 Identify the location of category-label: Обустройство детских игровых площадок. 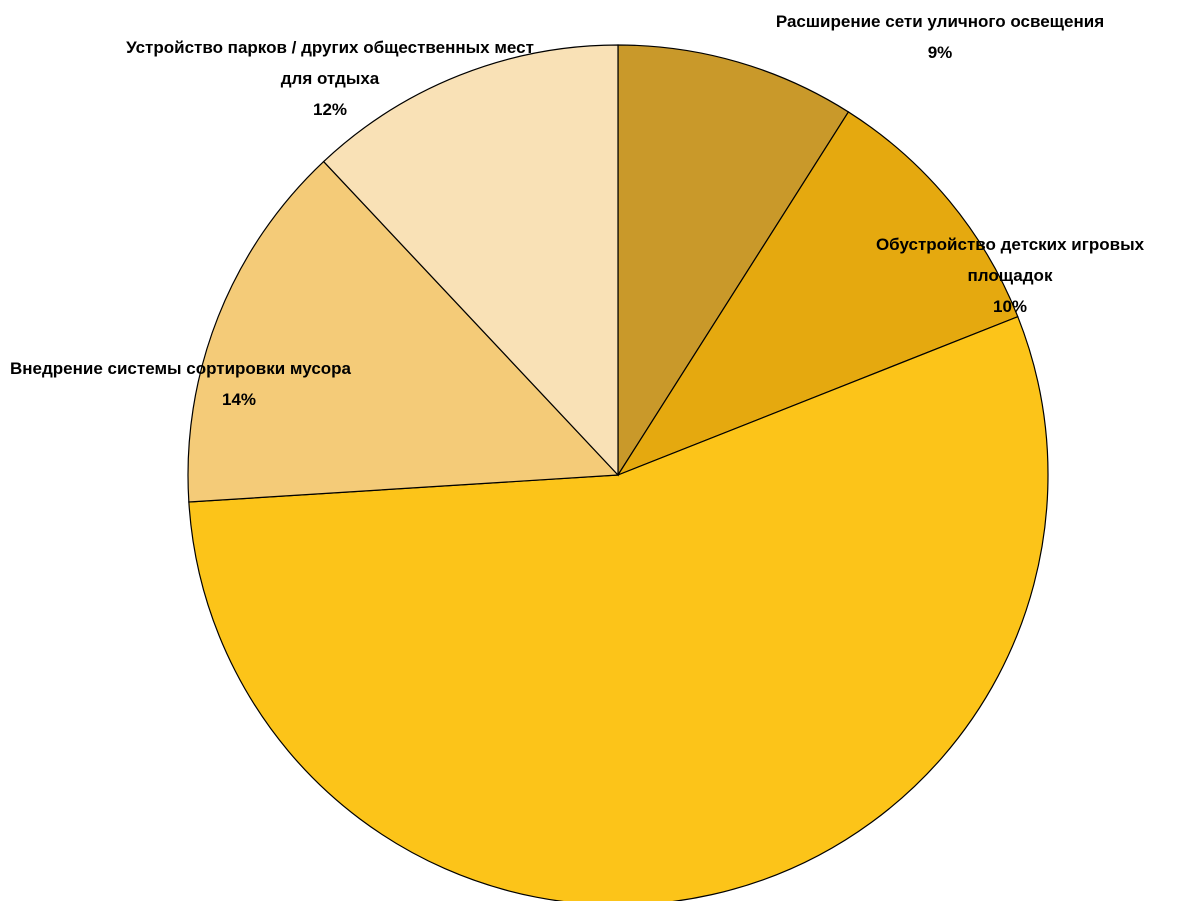
(1010, 260).